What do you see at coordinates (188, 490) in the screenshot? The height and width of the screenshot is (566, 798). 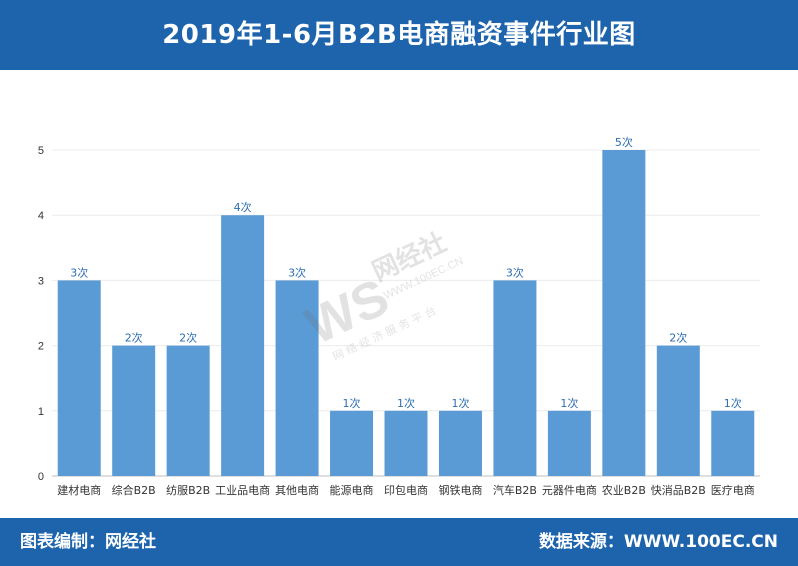 I see `x-tick-label: 纺服B2B` at bounding box center [188, 490].